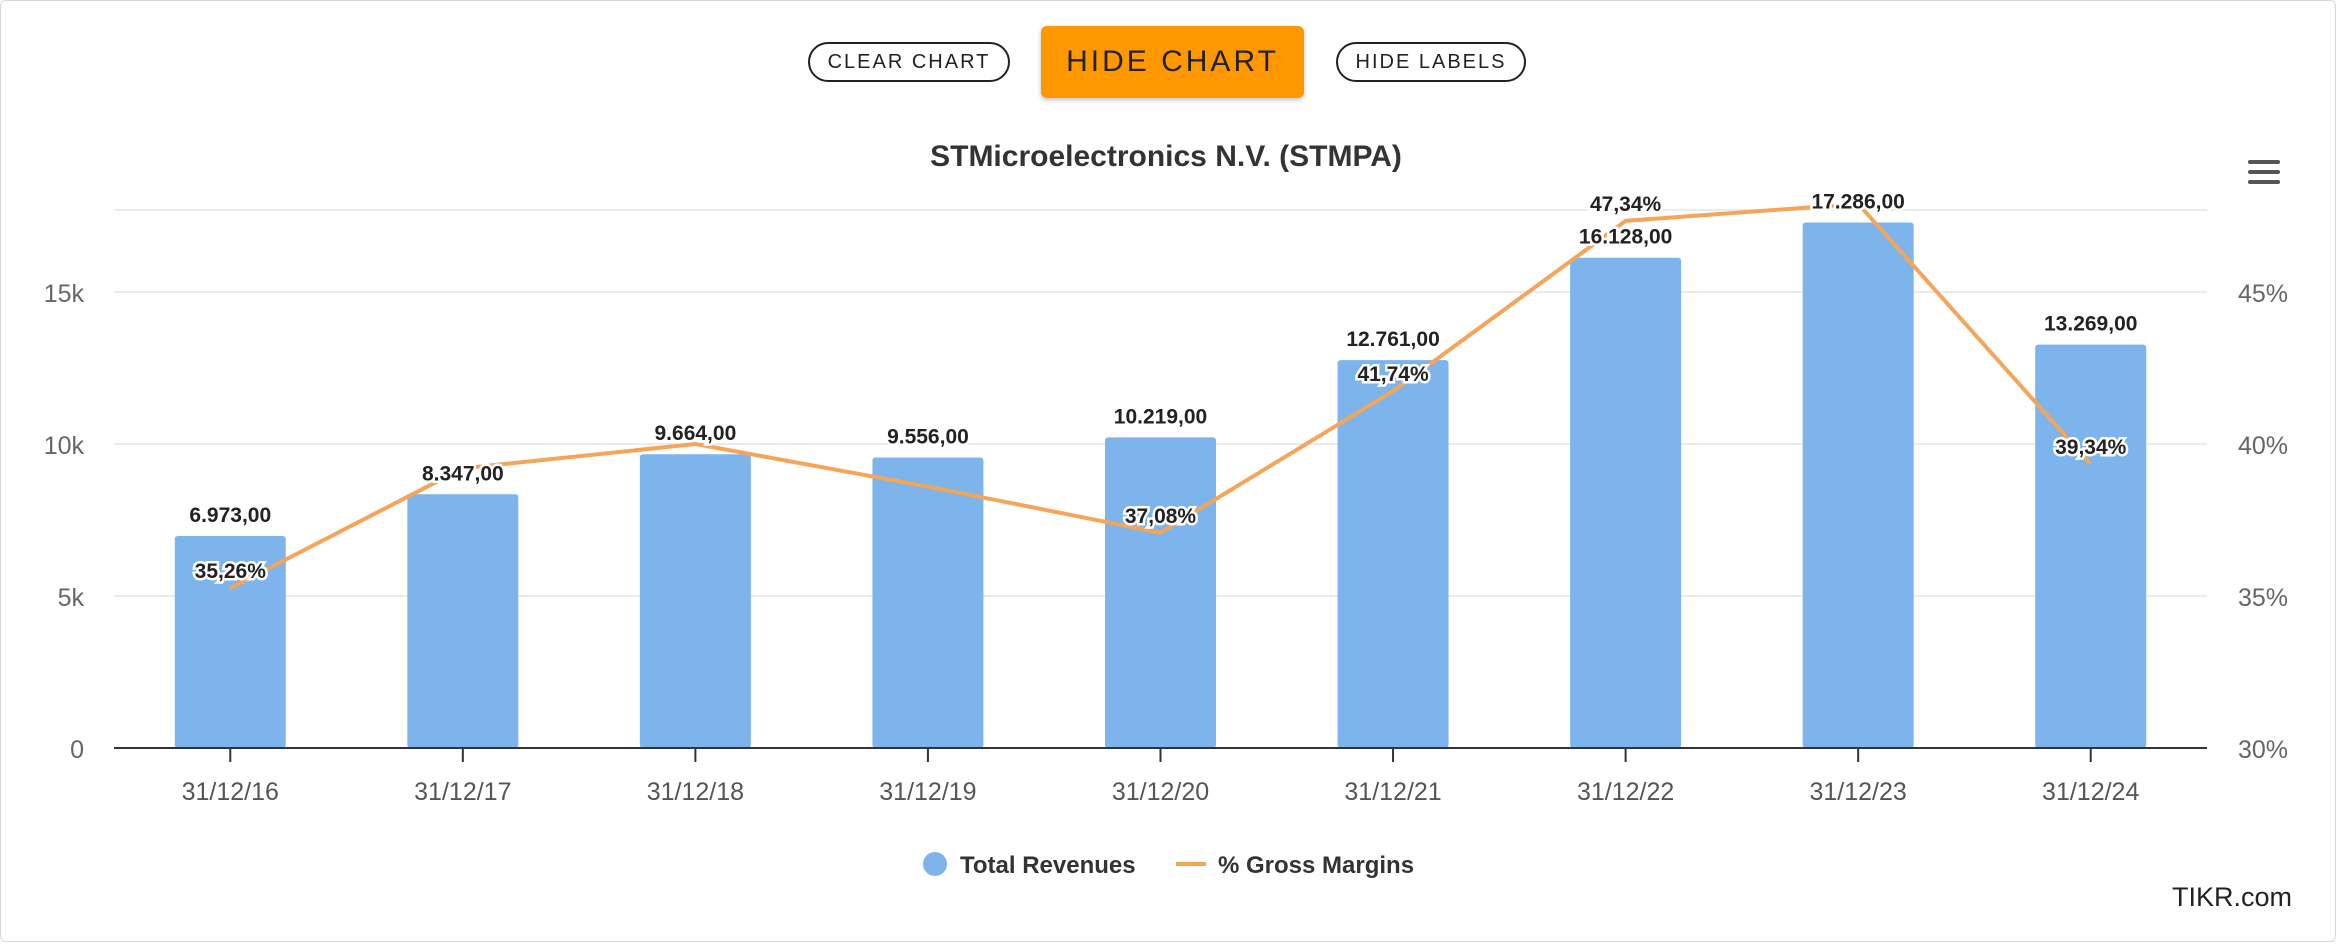  I want to click on chart-title: STMicroelectronics N.V. (STMPA), so click(1166, 156).